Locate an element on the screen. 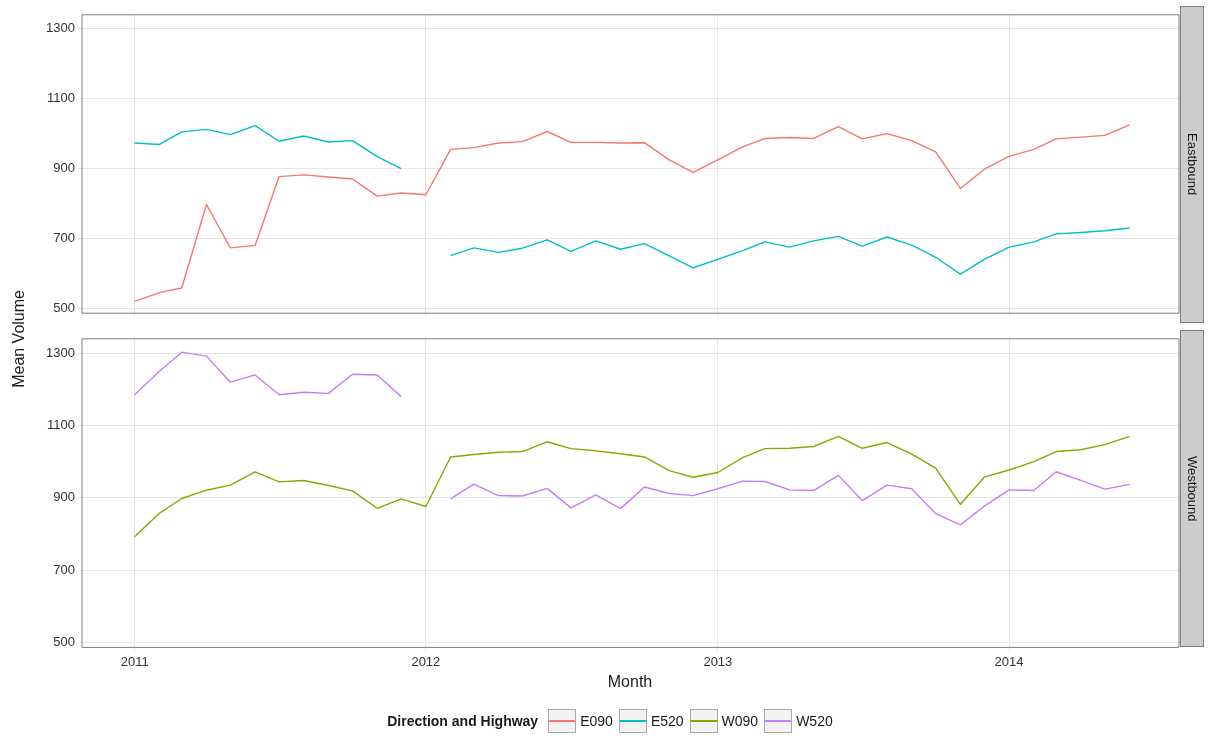  x-tick-label: 2011 is located at coordinates (134, 661).